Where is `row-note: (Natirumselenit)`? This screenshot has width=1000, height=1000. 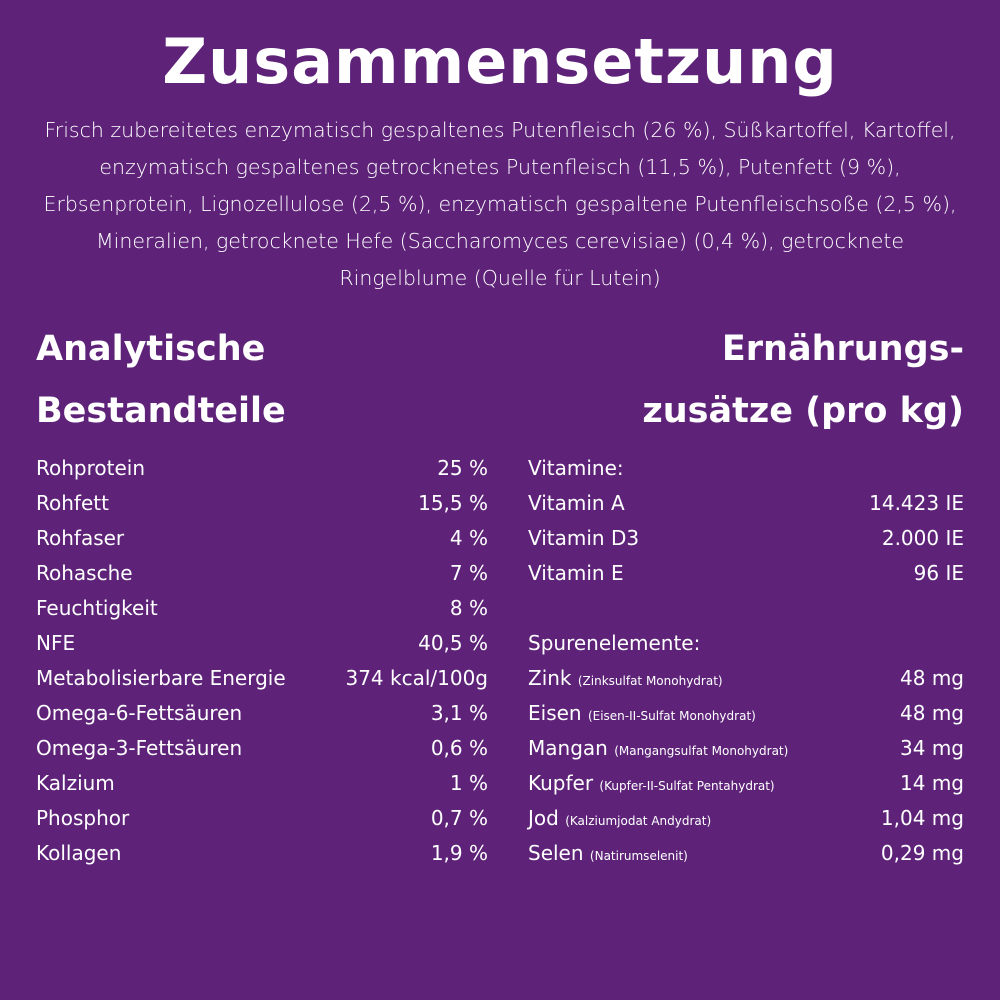 row-note: (Natirumselenit) is located at coordinates (638, 856).